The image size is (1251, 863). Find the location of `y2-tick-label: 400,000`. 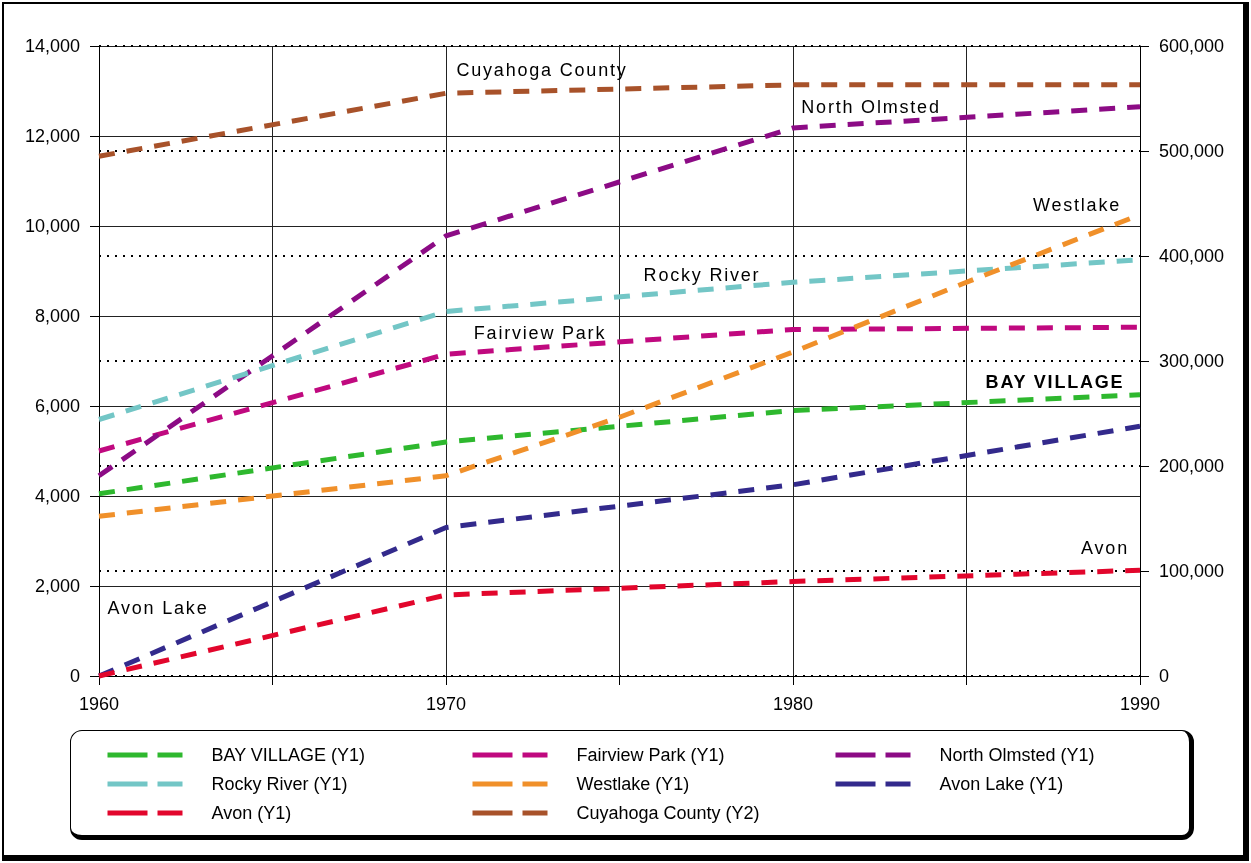

y2-tick-label: 400,000 is located at coordinates (1192, 256).